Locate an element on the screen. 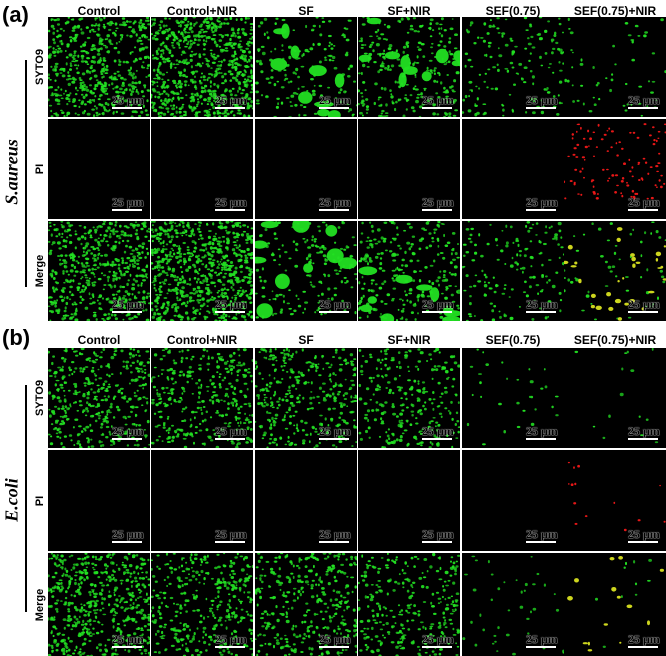 The image size is (666, 656). column-header: SEF(0.75) is located at coordinates (513, 340).